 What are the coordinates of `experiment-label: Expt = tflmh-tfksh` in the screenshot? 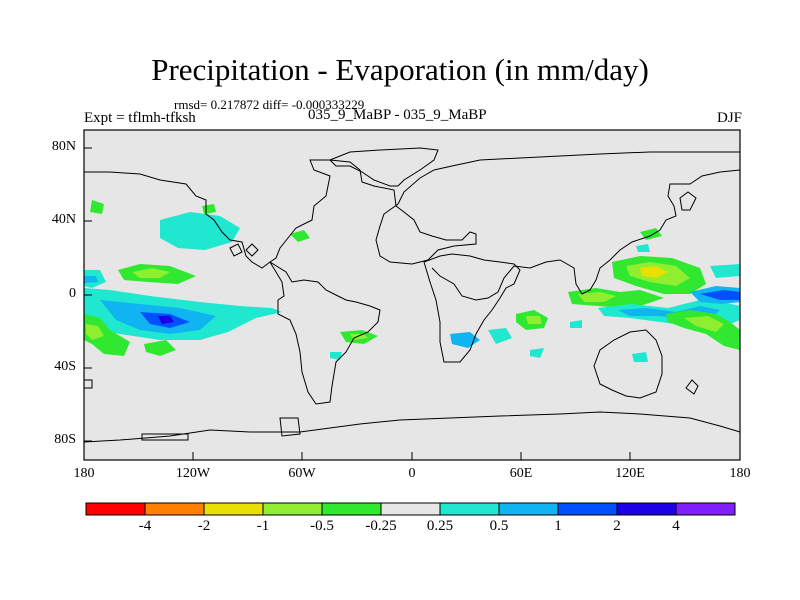 It's located at (140, 118).